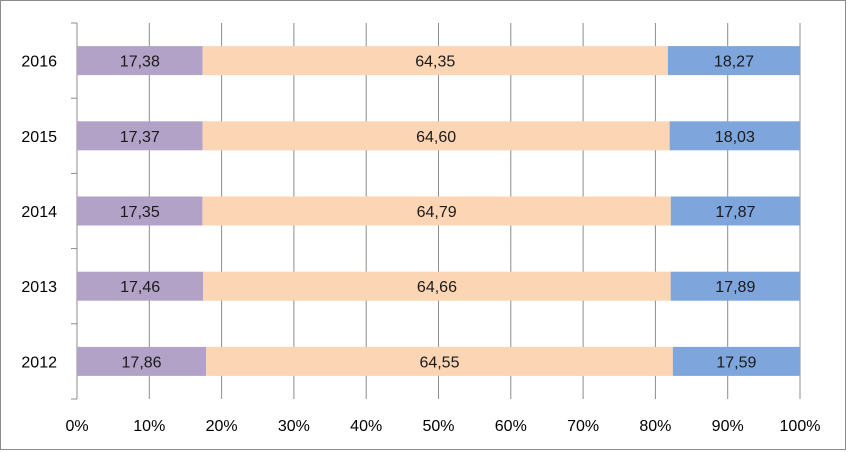  I want to click on data-label-2016-series-1: 17,38, so click(140, 62).